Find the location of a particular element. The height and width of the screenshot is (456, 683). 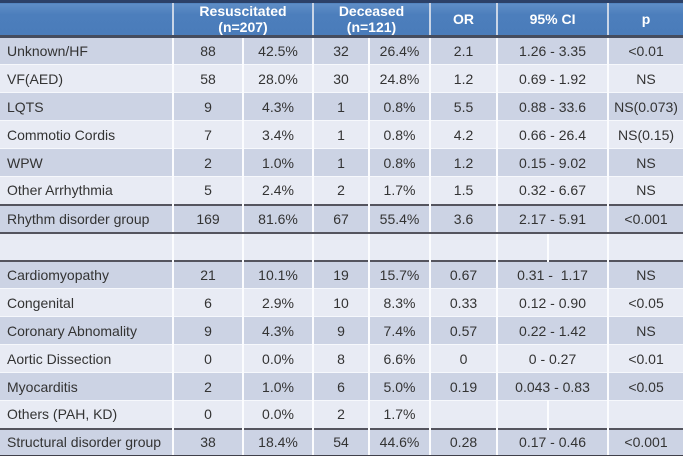

deceased-n: 8 is located at coordinates (341, 358).